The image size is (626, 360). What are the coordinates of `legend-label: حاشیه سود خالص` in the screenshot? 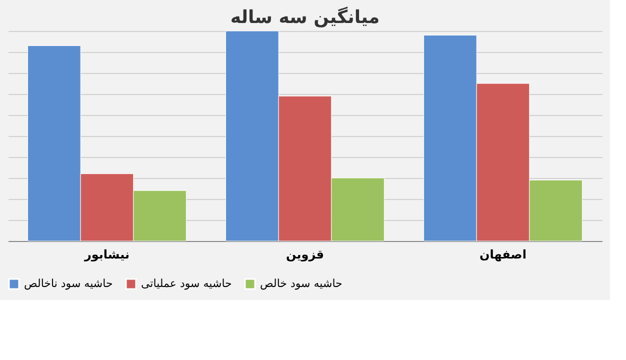 It's located at (301, 283).